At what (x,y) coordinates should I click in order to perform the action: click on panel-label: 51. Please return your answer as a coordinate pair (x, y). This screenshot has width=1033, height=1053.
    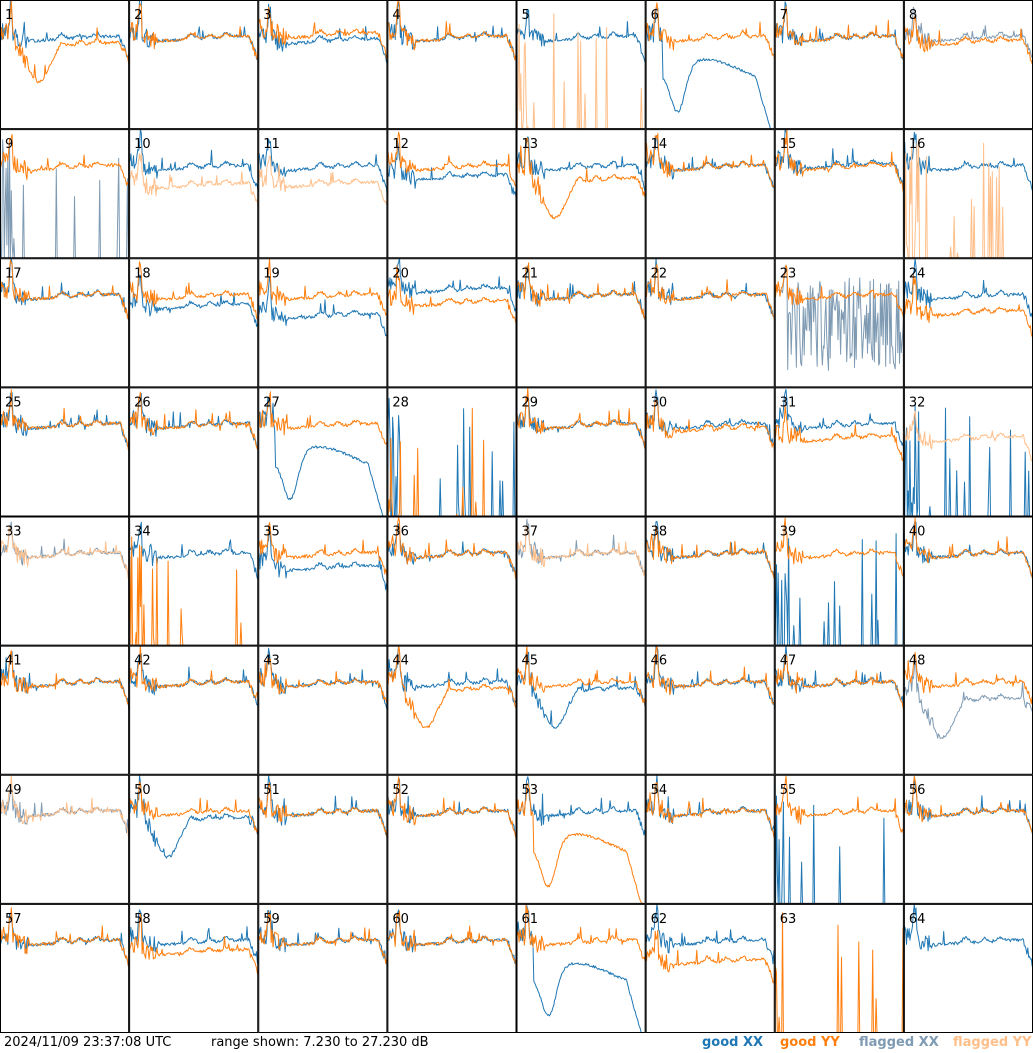
    Looking at the image, I should click on (271, 790).